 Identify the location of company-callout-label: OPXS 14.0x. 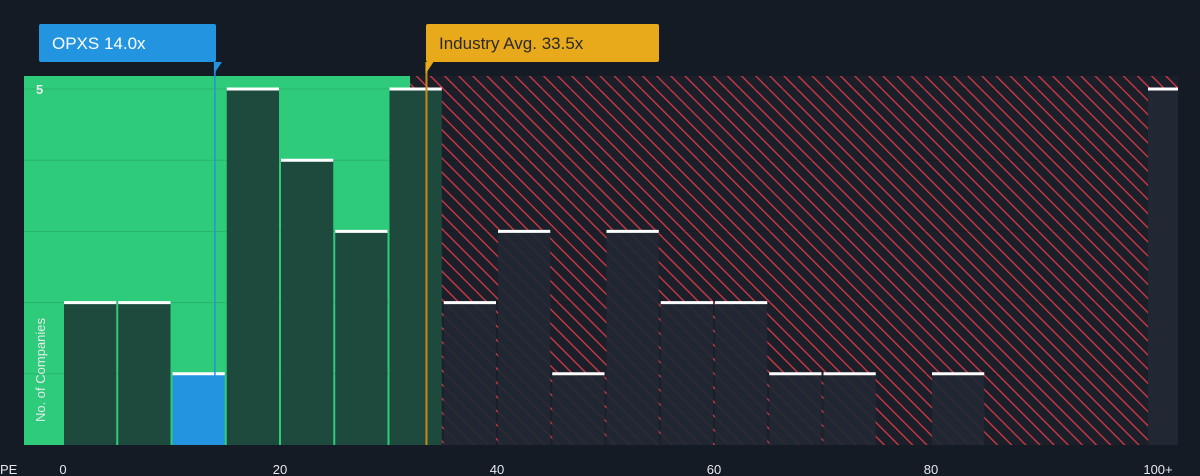
(99, 43).